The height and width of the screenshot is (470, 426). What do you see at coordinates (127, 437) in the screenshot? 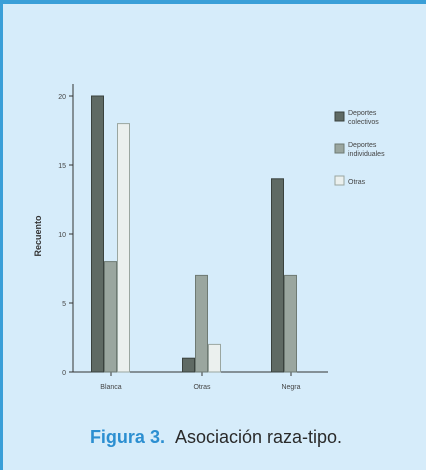
I see `caption-label: Figura 3.` at bounding box center [127, 437].